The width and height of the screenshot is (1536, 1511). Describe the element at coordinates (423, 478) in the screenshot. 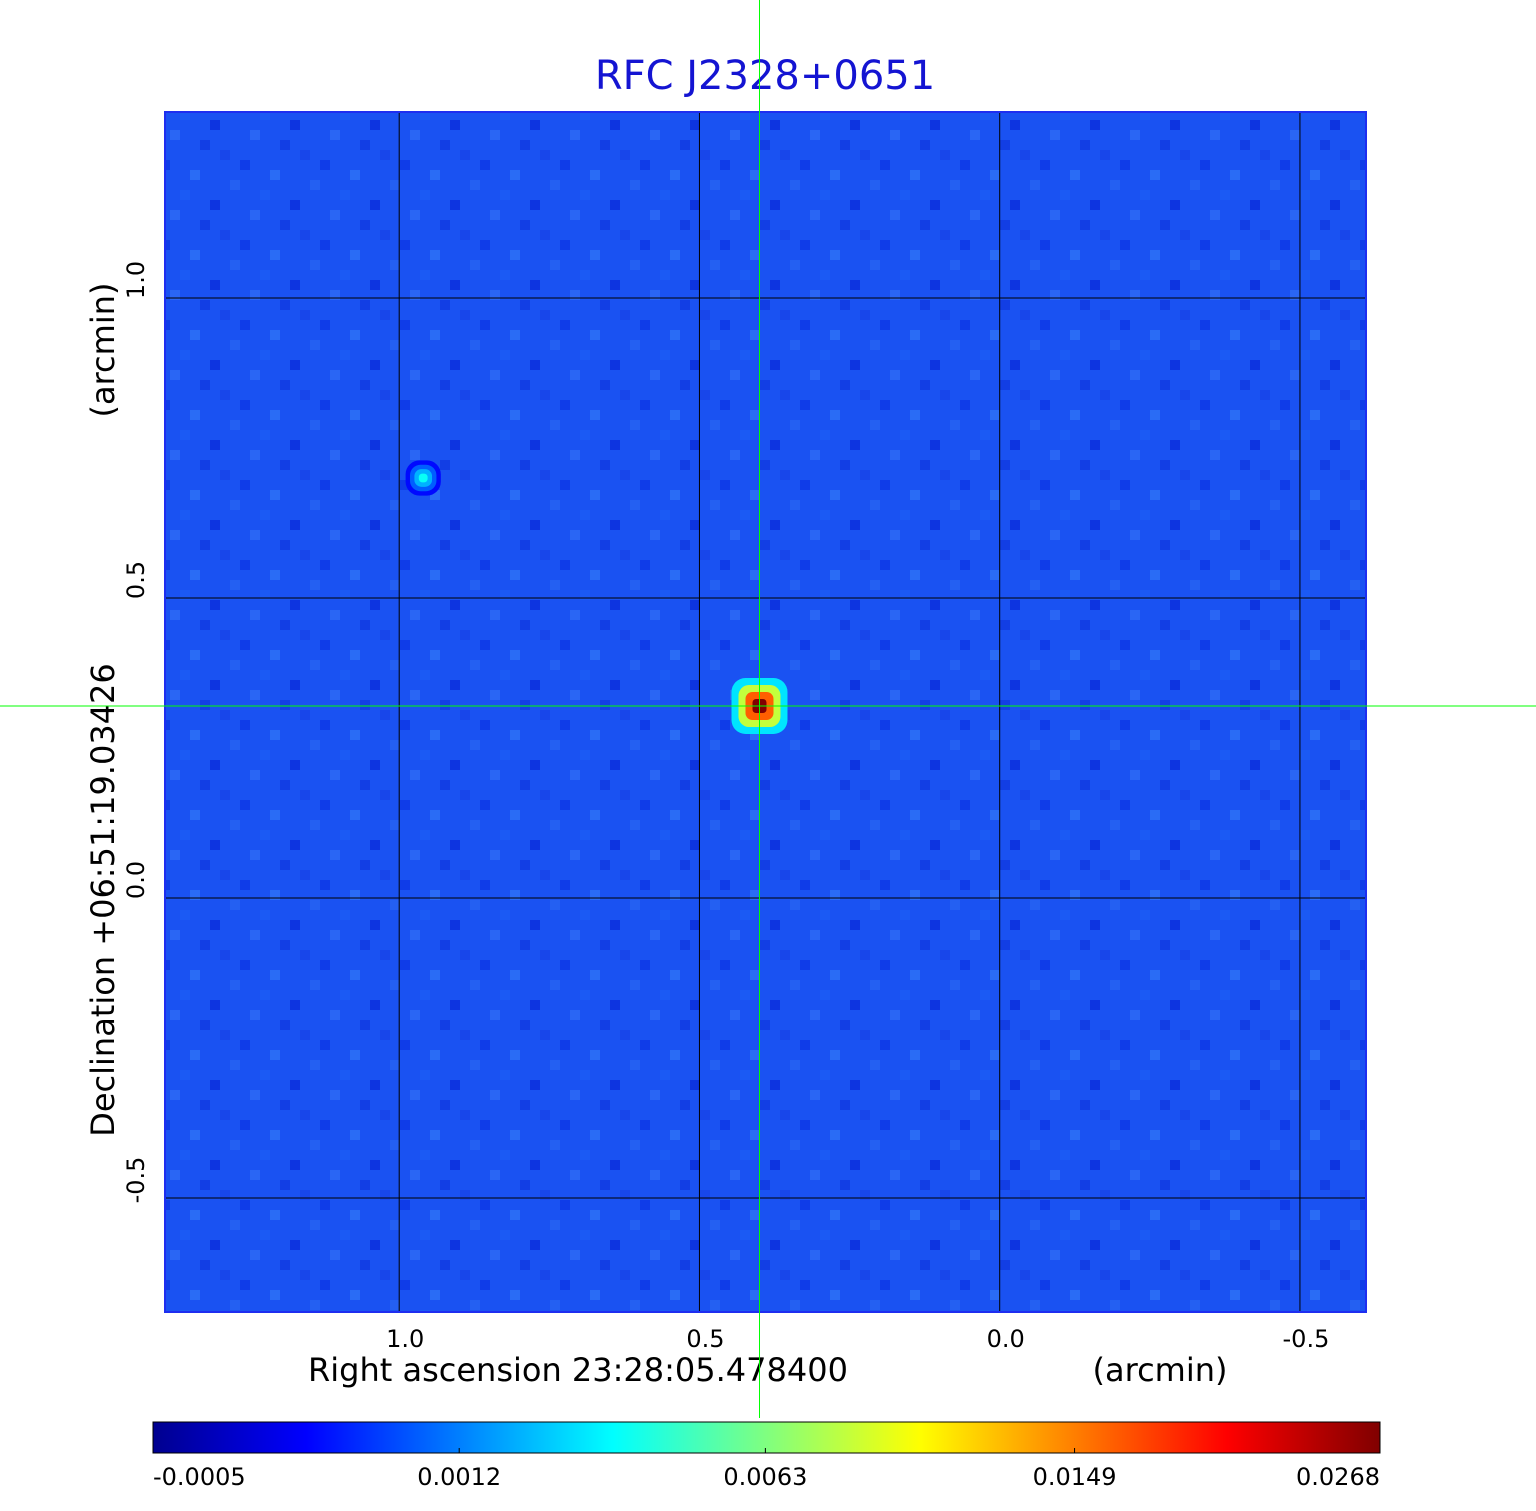

I see `source-pixel` at that location.